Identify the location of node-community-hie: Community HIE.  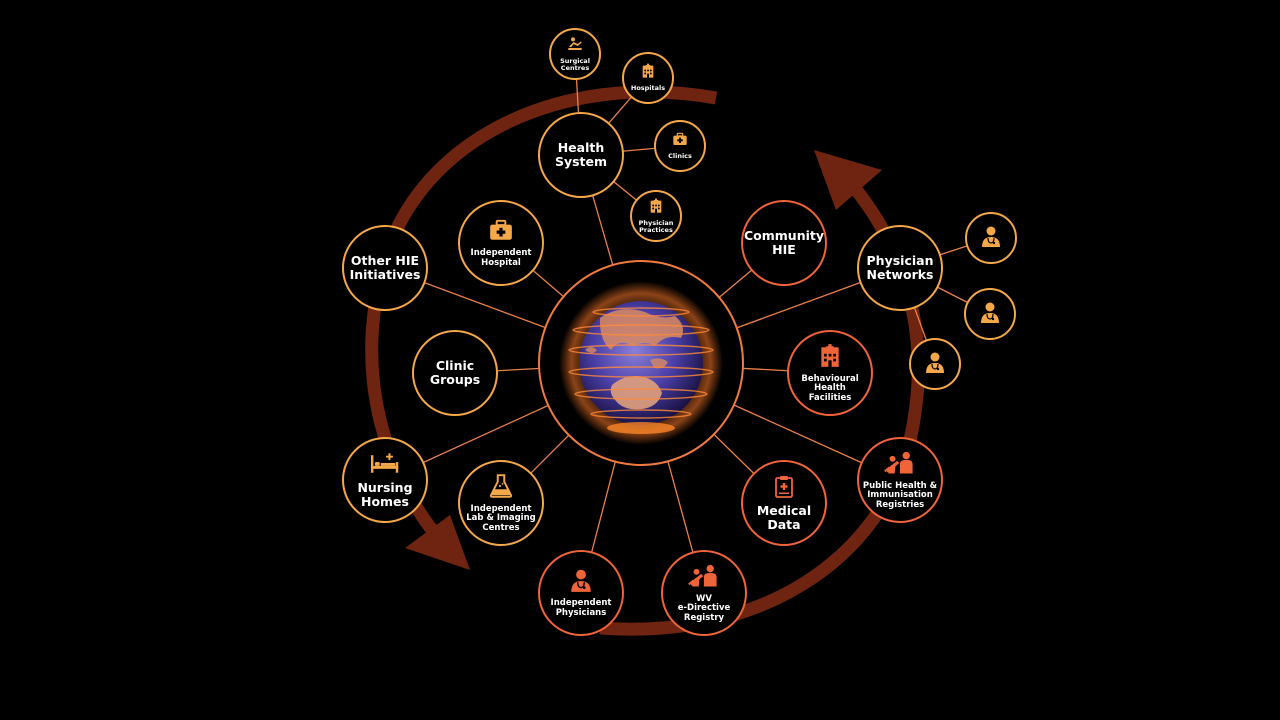
(784, 243).